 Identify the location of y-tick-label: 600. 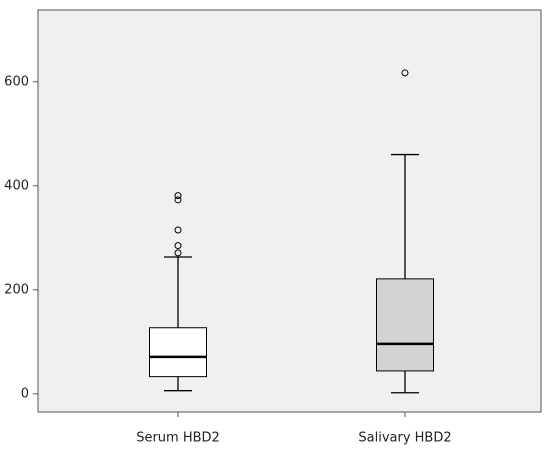
(16, 81).